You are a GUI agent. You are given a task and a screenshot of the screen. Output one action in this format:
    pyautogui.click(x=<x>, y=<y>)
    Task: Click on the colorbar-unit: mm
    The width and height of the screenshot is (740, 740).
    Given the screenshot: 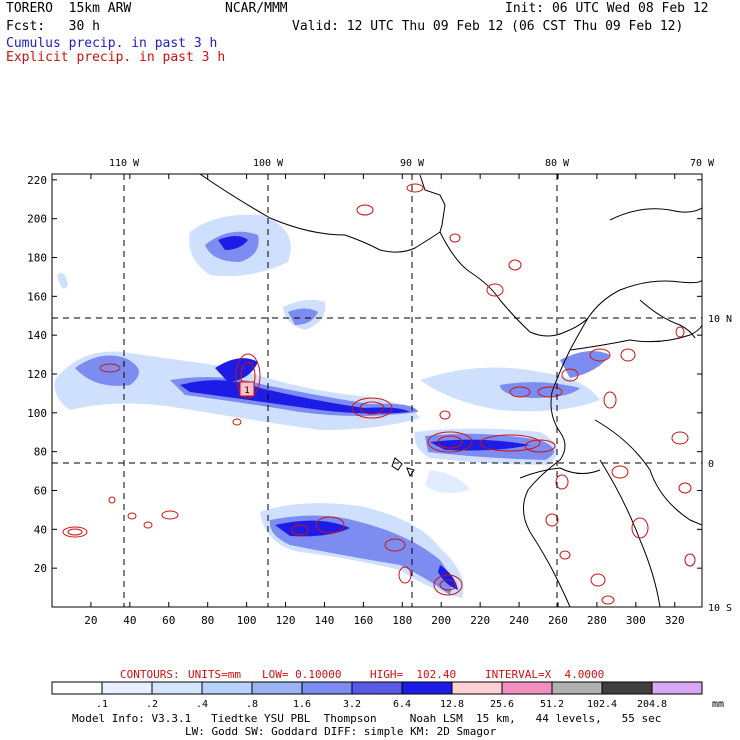 What is the action you would take?
    pyautogui.click(x=718, y=704)
    